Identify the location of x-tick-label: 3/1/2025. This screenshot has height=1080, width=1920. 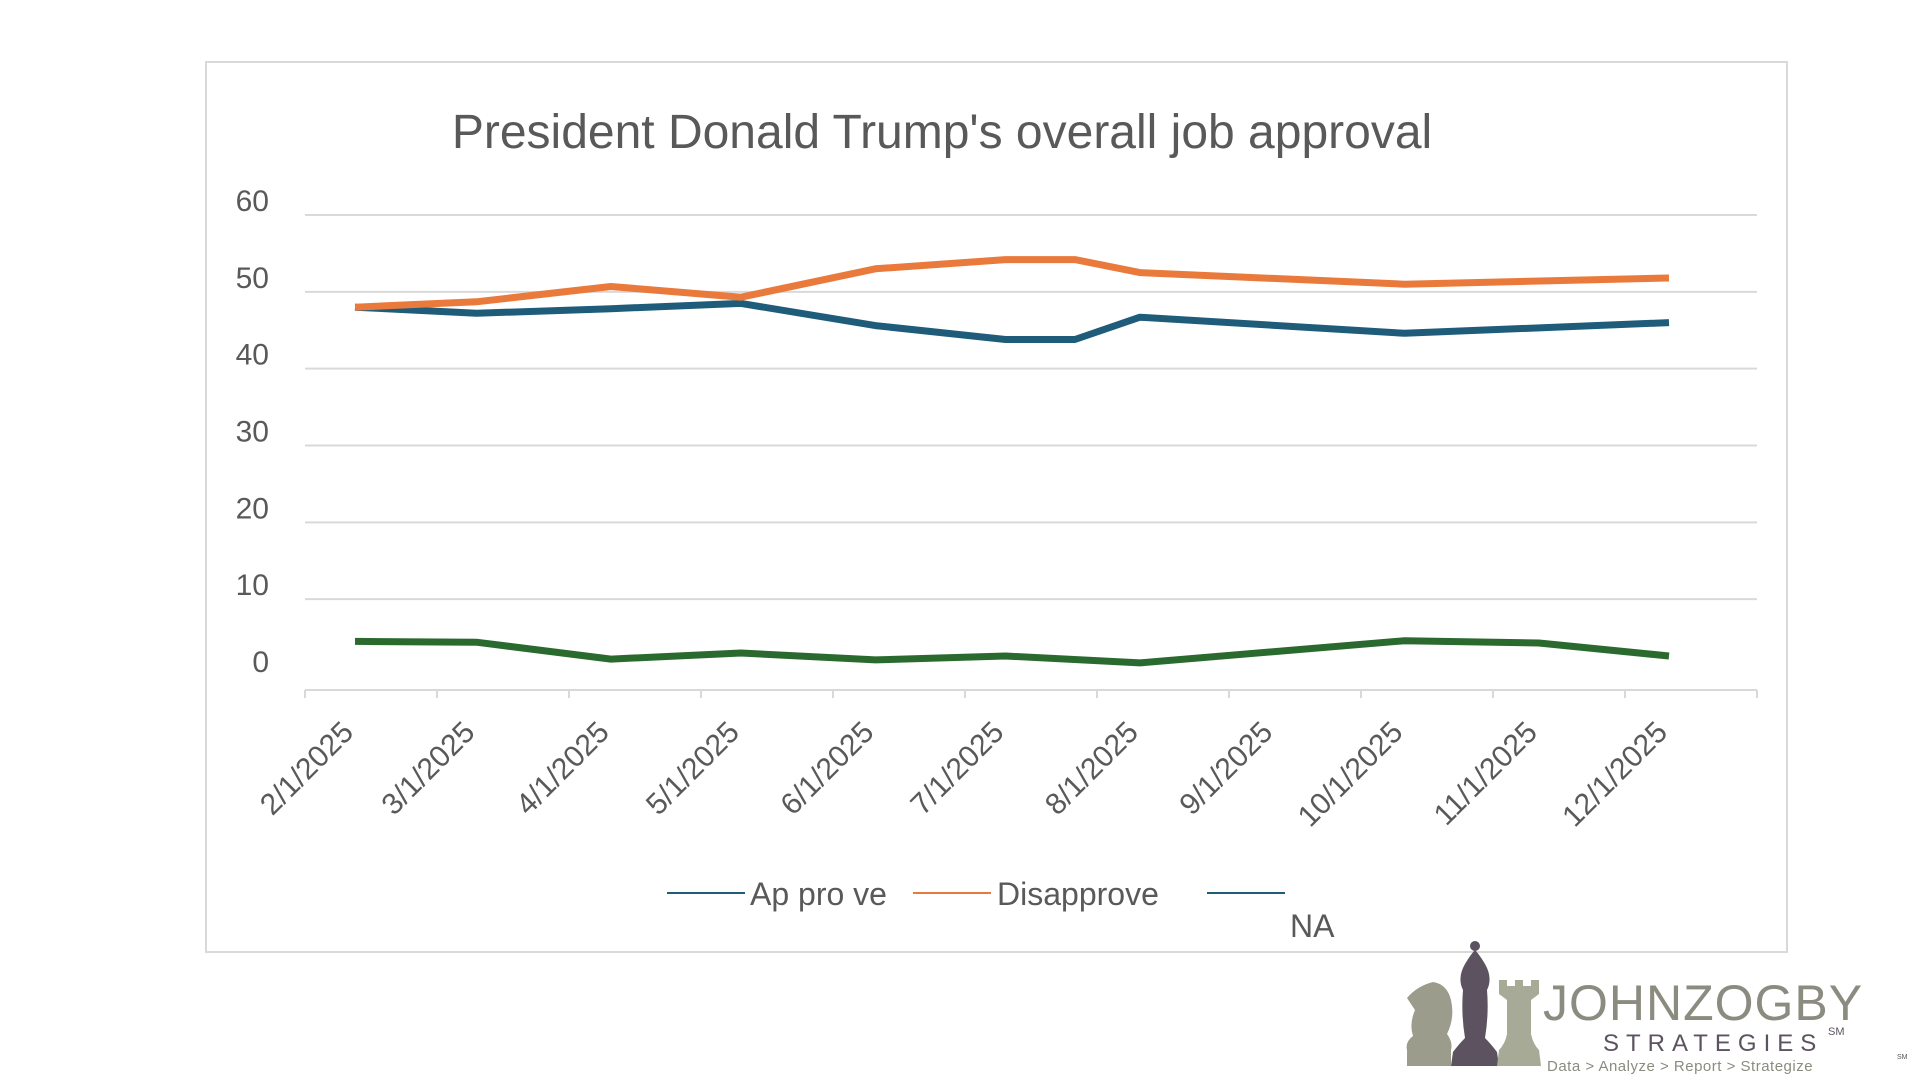
(428, 769).